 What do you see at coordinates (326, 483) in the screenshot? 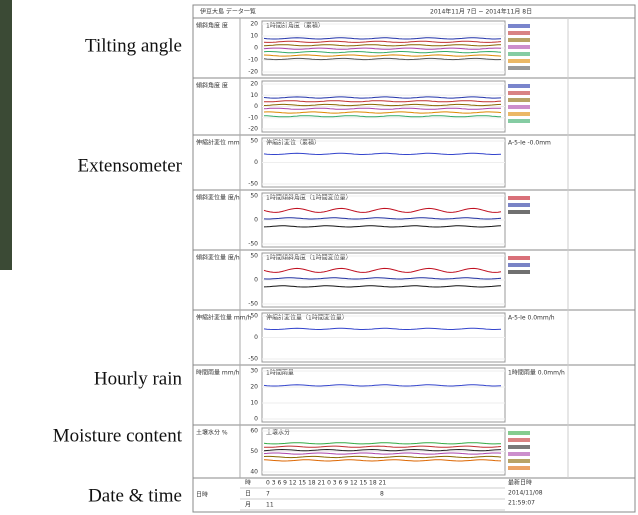
I see `hours: 0 3 6 9 12 15 18 21 0 3 6 9 12 15 18 21` at bounding box center [326, 483].